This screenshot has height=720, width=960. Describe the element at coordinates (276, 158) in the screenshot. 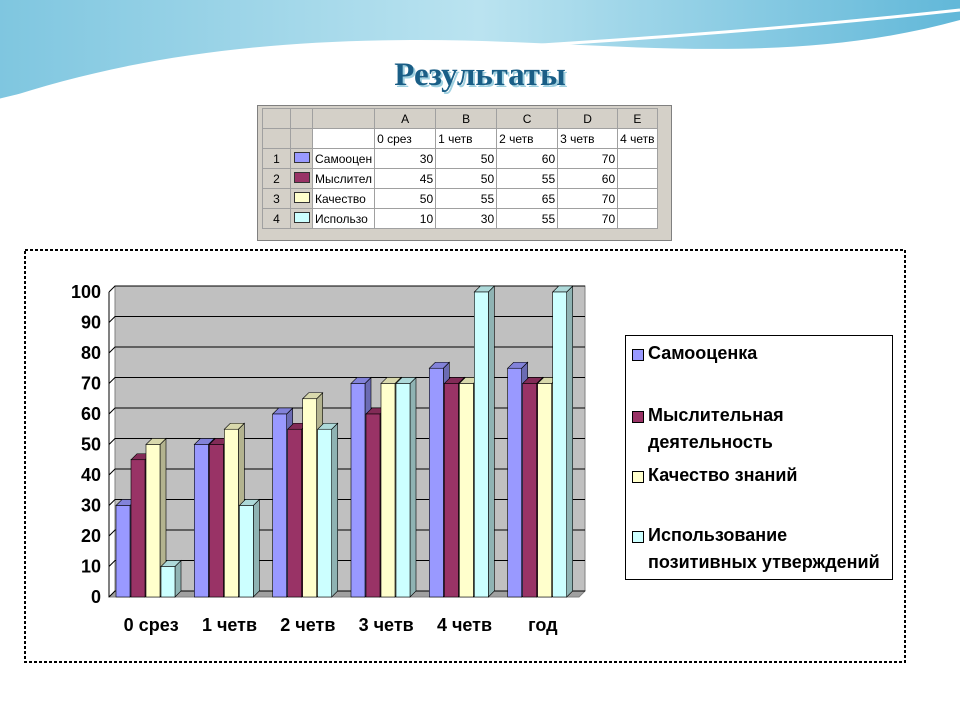

I see `row-number: 1` at that location.